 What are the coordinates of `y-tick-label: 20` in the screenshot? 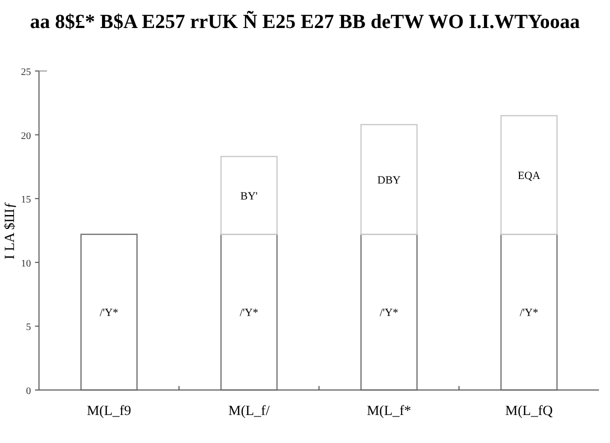 It's located at (26, 136).